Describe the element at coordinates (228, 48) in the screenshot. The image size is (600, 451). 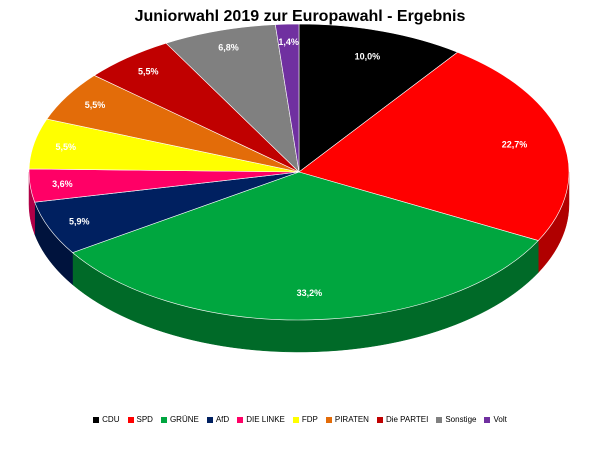
I see `data-label-sonstige: 6,8%` at that location.